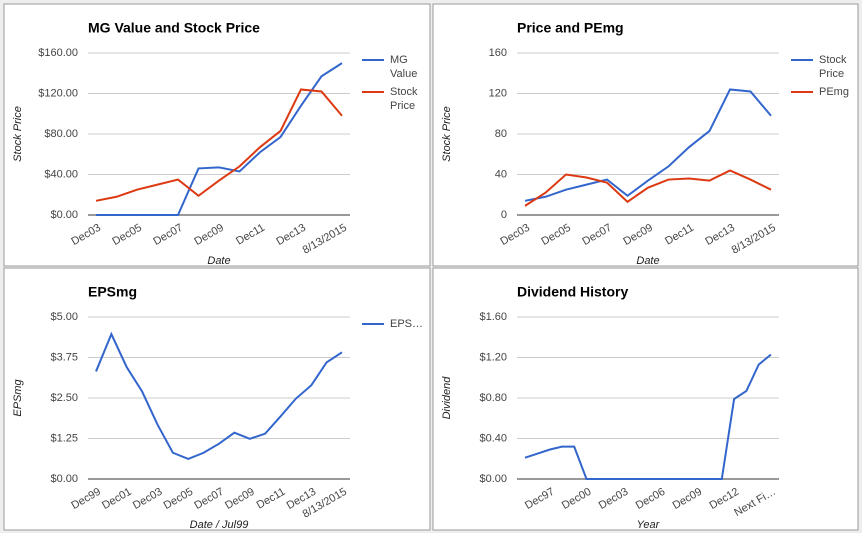 The height and width of the screenshot is (533, 862). What do you see at coordinates (58, 53) in the screenshot?
I see `y-tick-label: $160.00` at bounding box center [58, 53].